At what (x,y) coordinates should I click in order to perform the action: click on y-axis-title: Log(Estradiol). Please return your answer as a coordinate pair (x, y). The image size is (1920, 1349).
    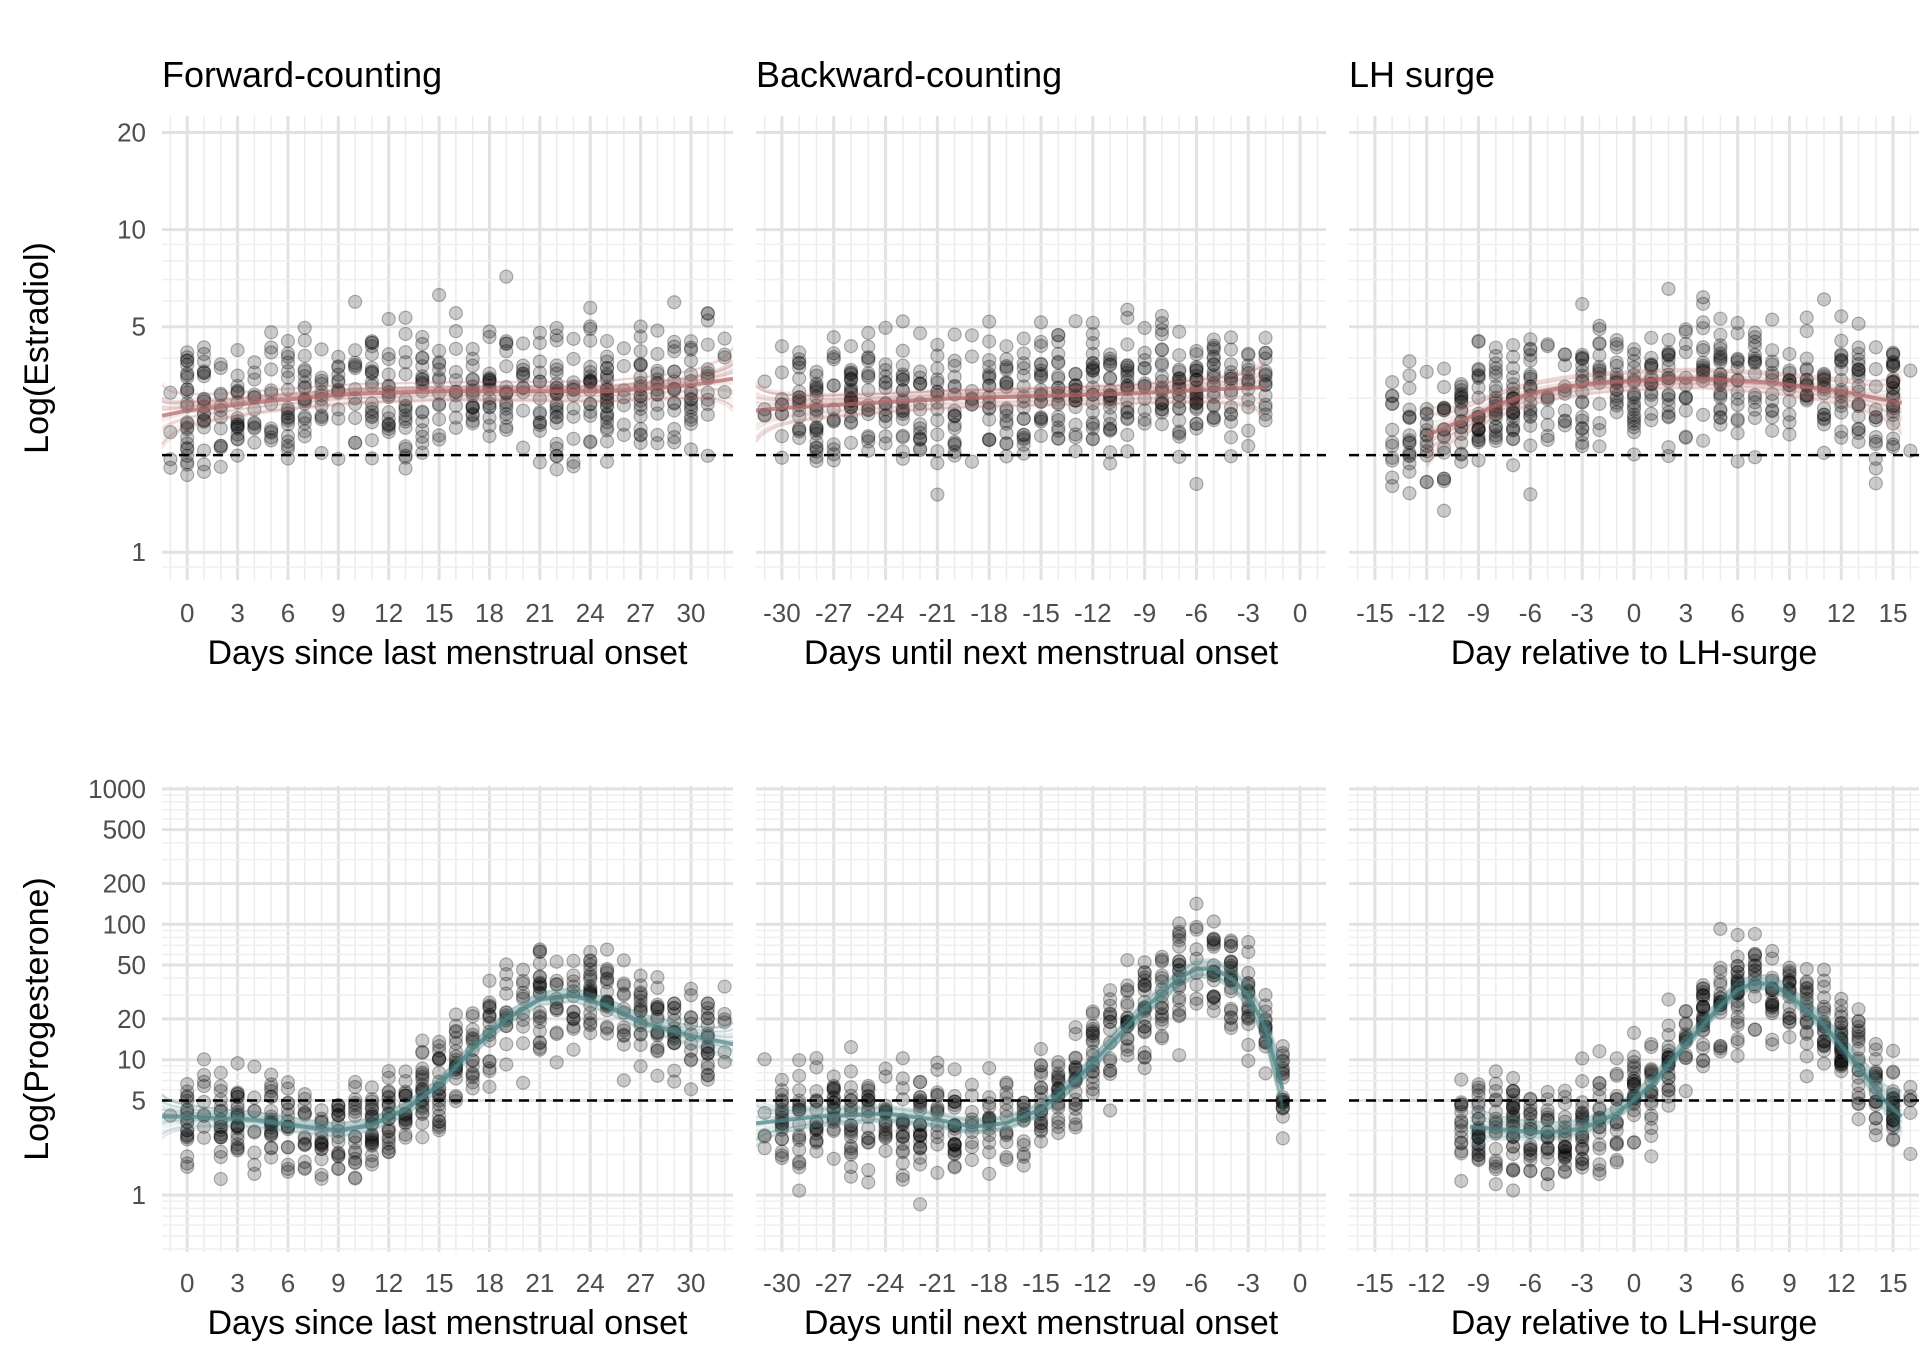
    Looking at the image, I should click on (37, 348).